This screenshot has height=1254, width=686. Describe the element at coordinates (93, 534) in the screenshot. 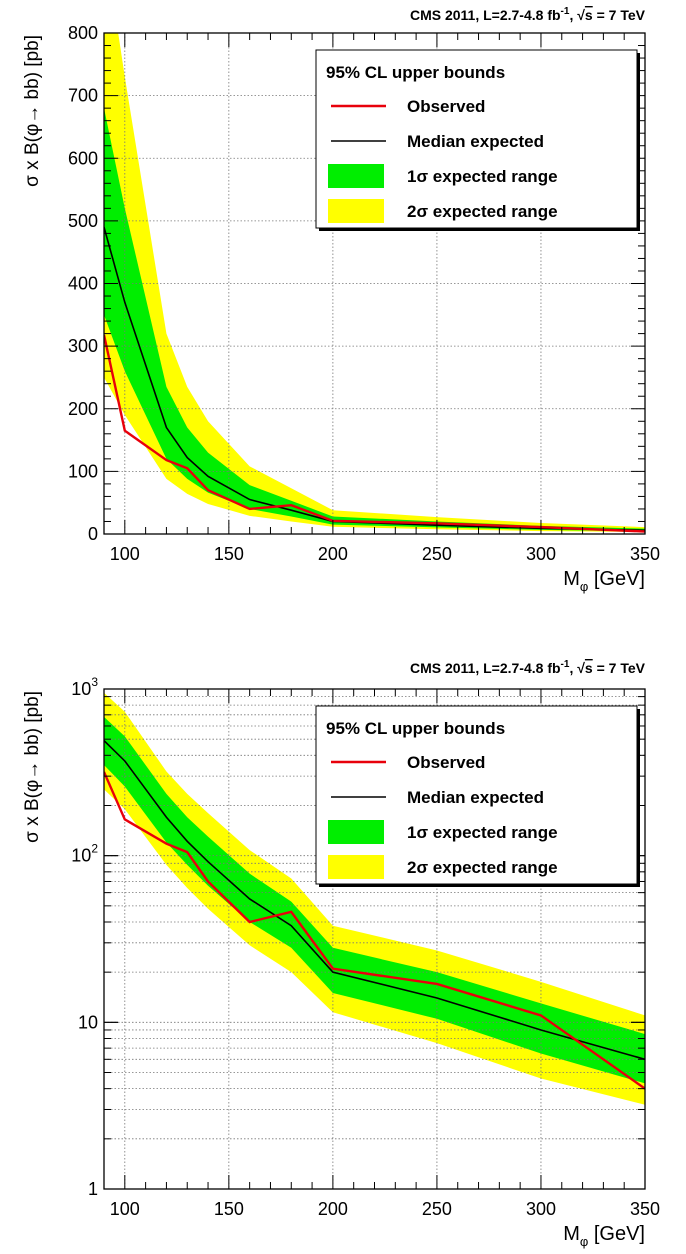

I see `y-tick-label: 0` at that location.